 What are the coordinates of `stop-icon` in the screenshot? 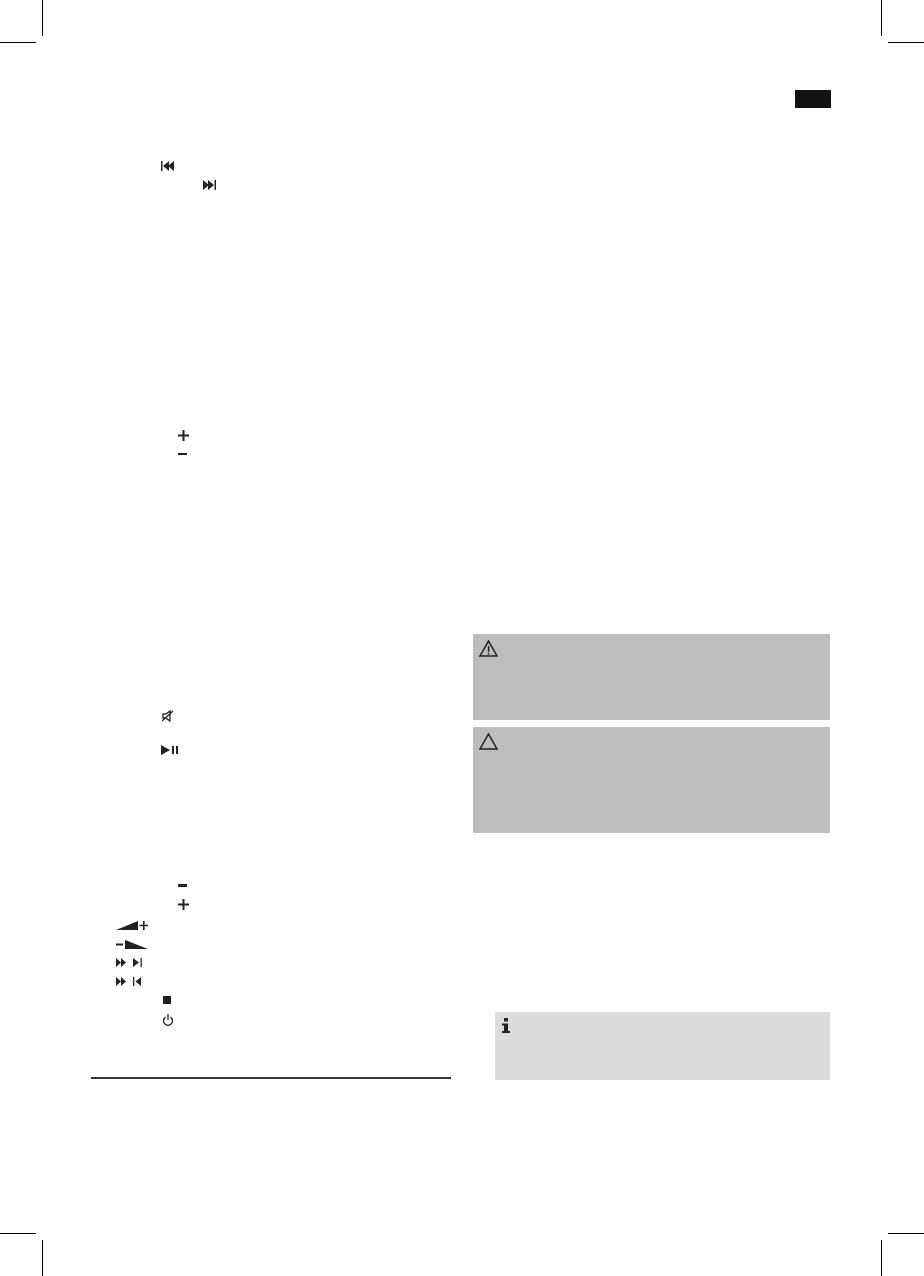 It's located at (167, 1000).